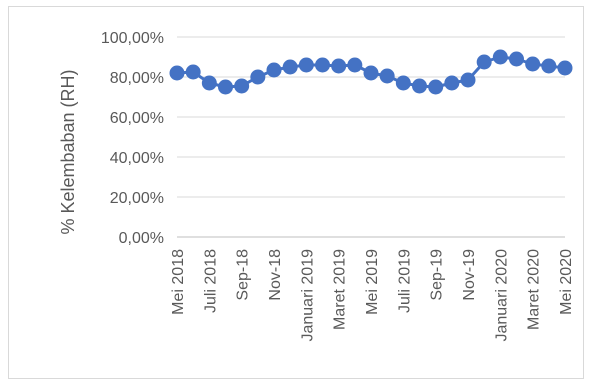  Describe the element at coordinates (243, 275) in the screenshot. I see `x-tick-label: Sep-18` at that location.